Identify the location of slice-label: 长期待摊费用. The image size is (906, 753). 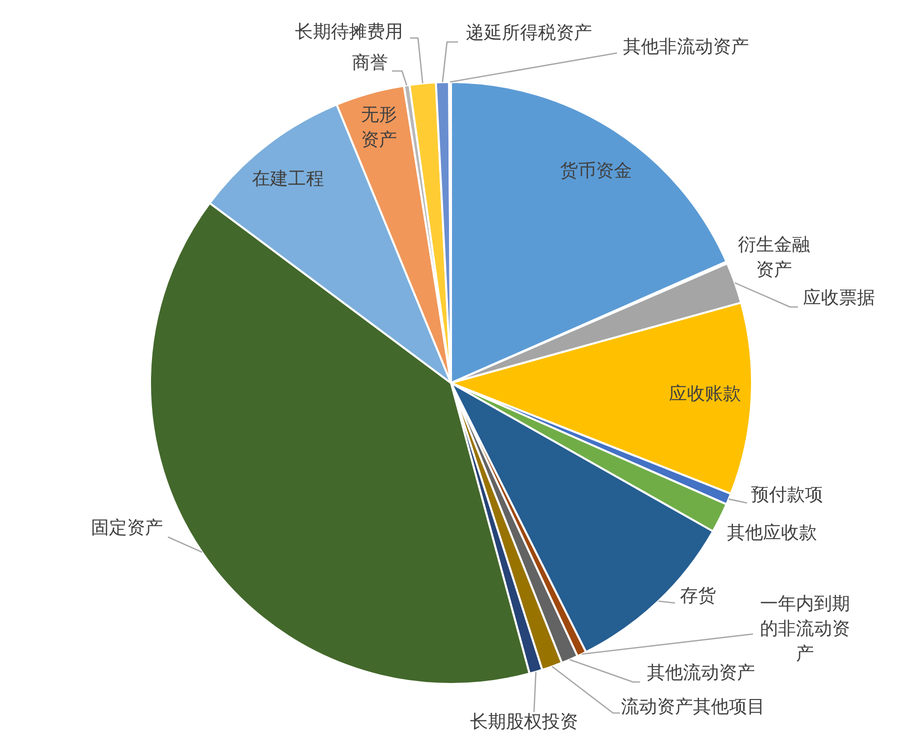
(349, 32).